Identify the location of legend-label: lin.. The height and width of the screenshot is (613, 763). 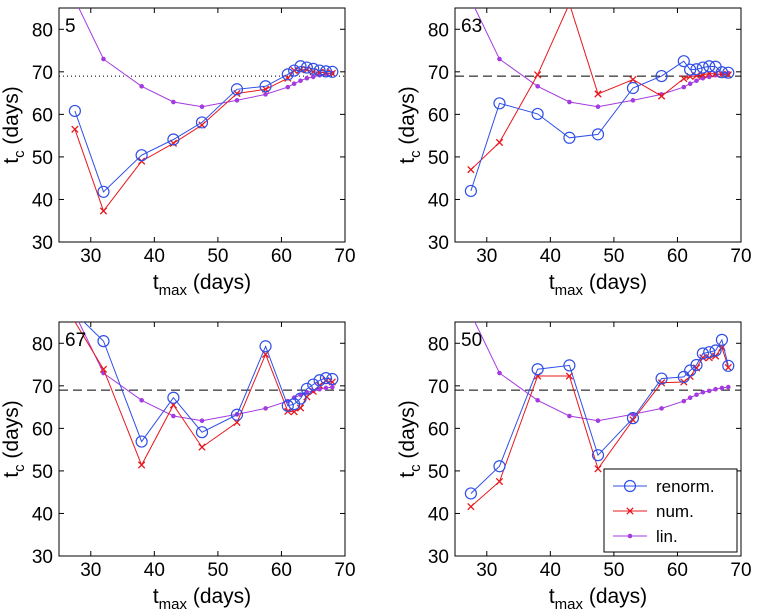
(667, 536).